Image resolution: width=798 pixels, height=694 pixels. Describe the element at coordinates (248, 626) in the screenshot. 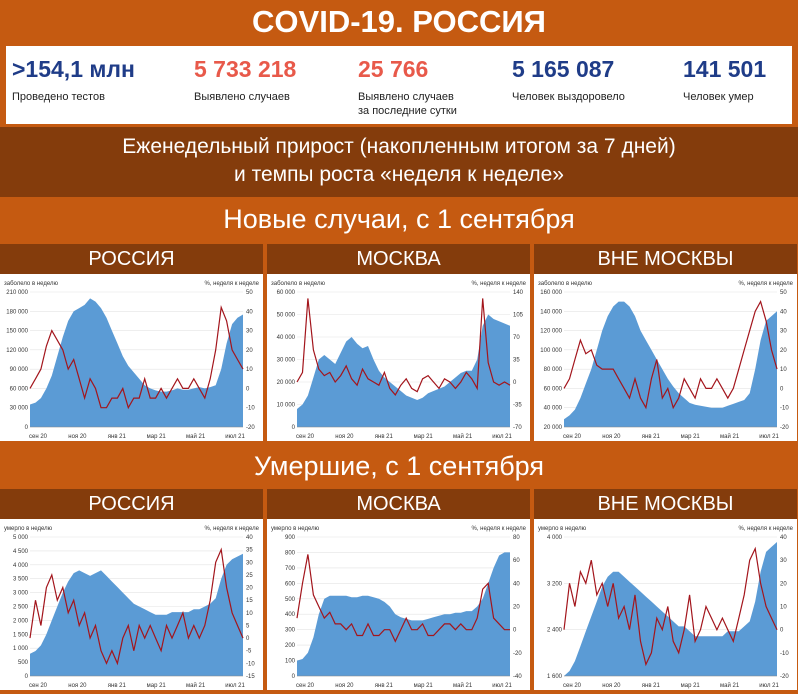

I see `y2-tick-label: 5` at that location.